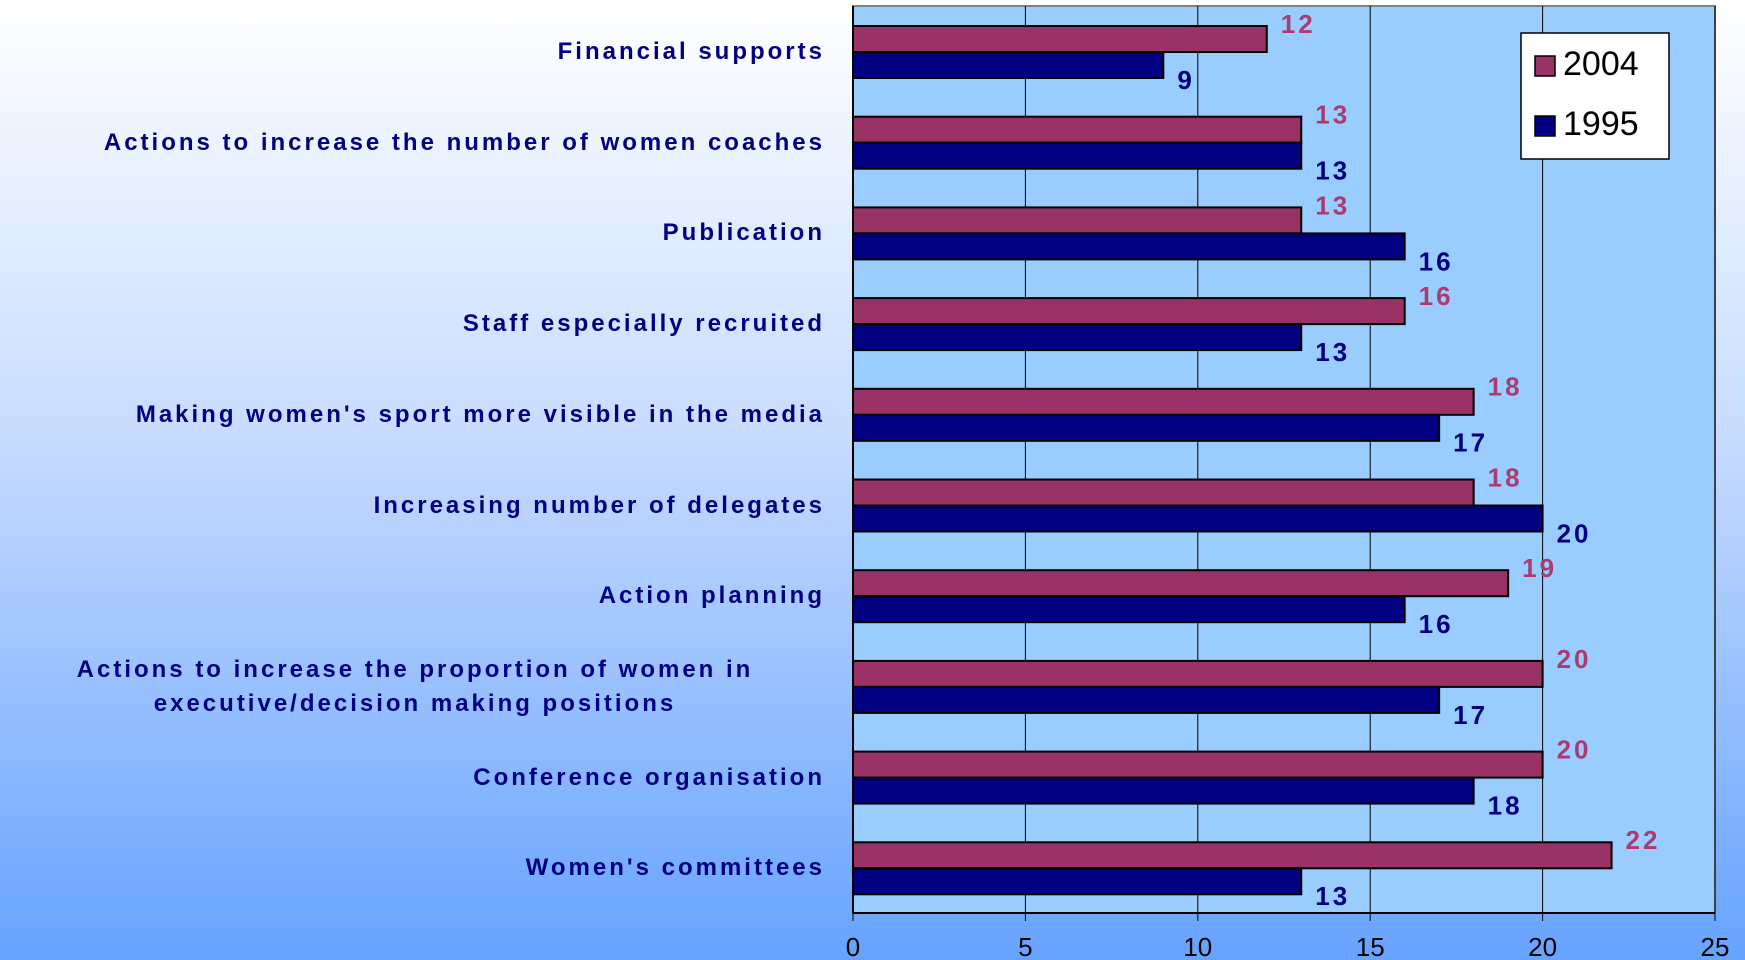 This screenshot has height=960, width=1745. I want to click on y-tick-label: Financial supports, so click(691, 51).